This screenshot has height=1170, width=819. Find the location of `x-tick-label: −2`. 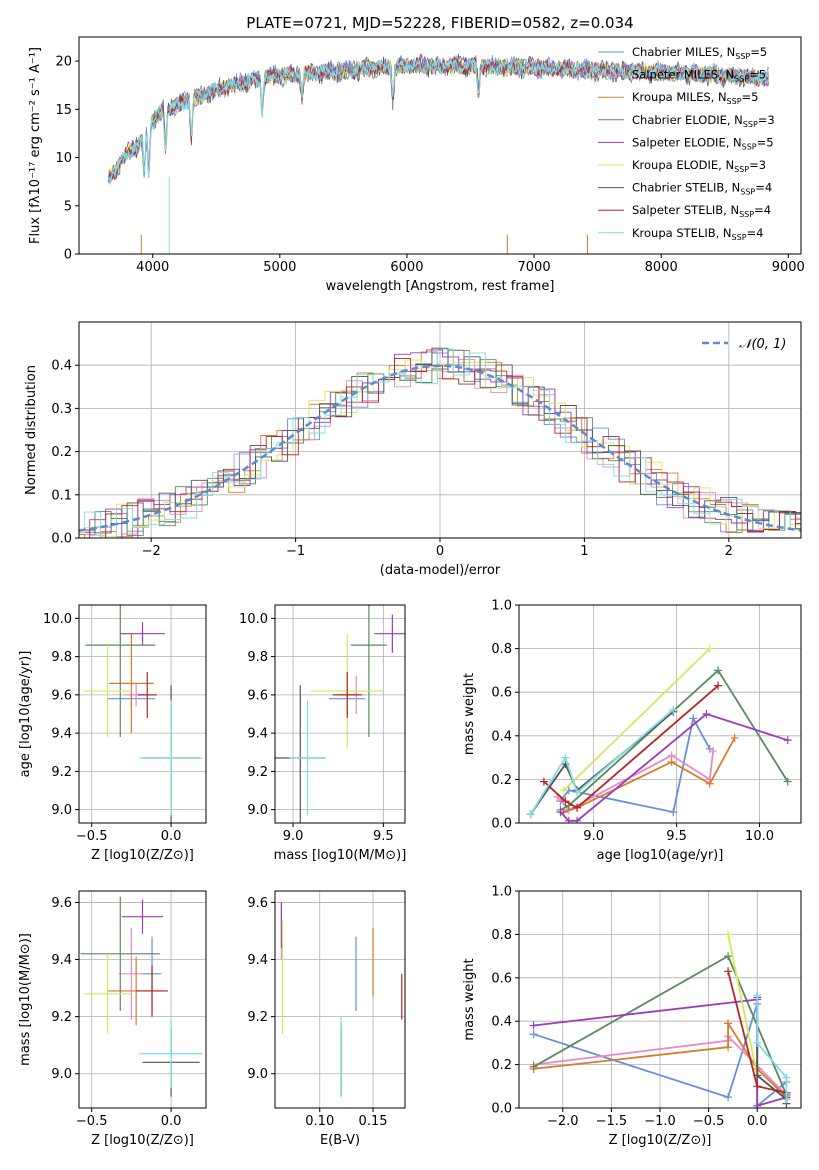

x-tick-label: −2 is located at coordinates (151, 551).